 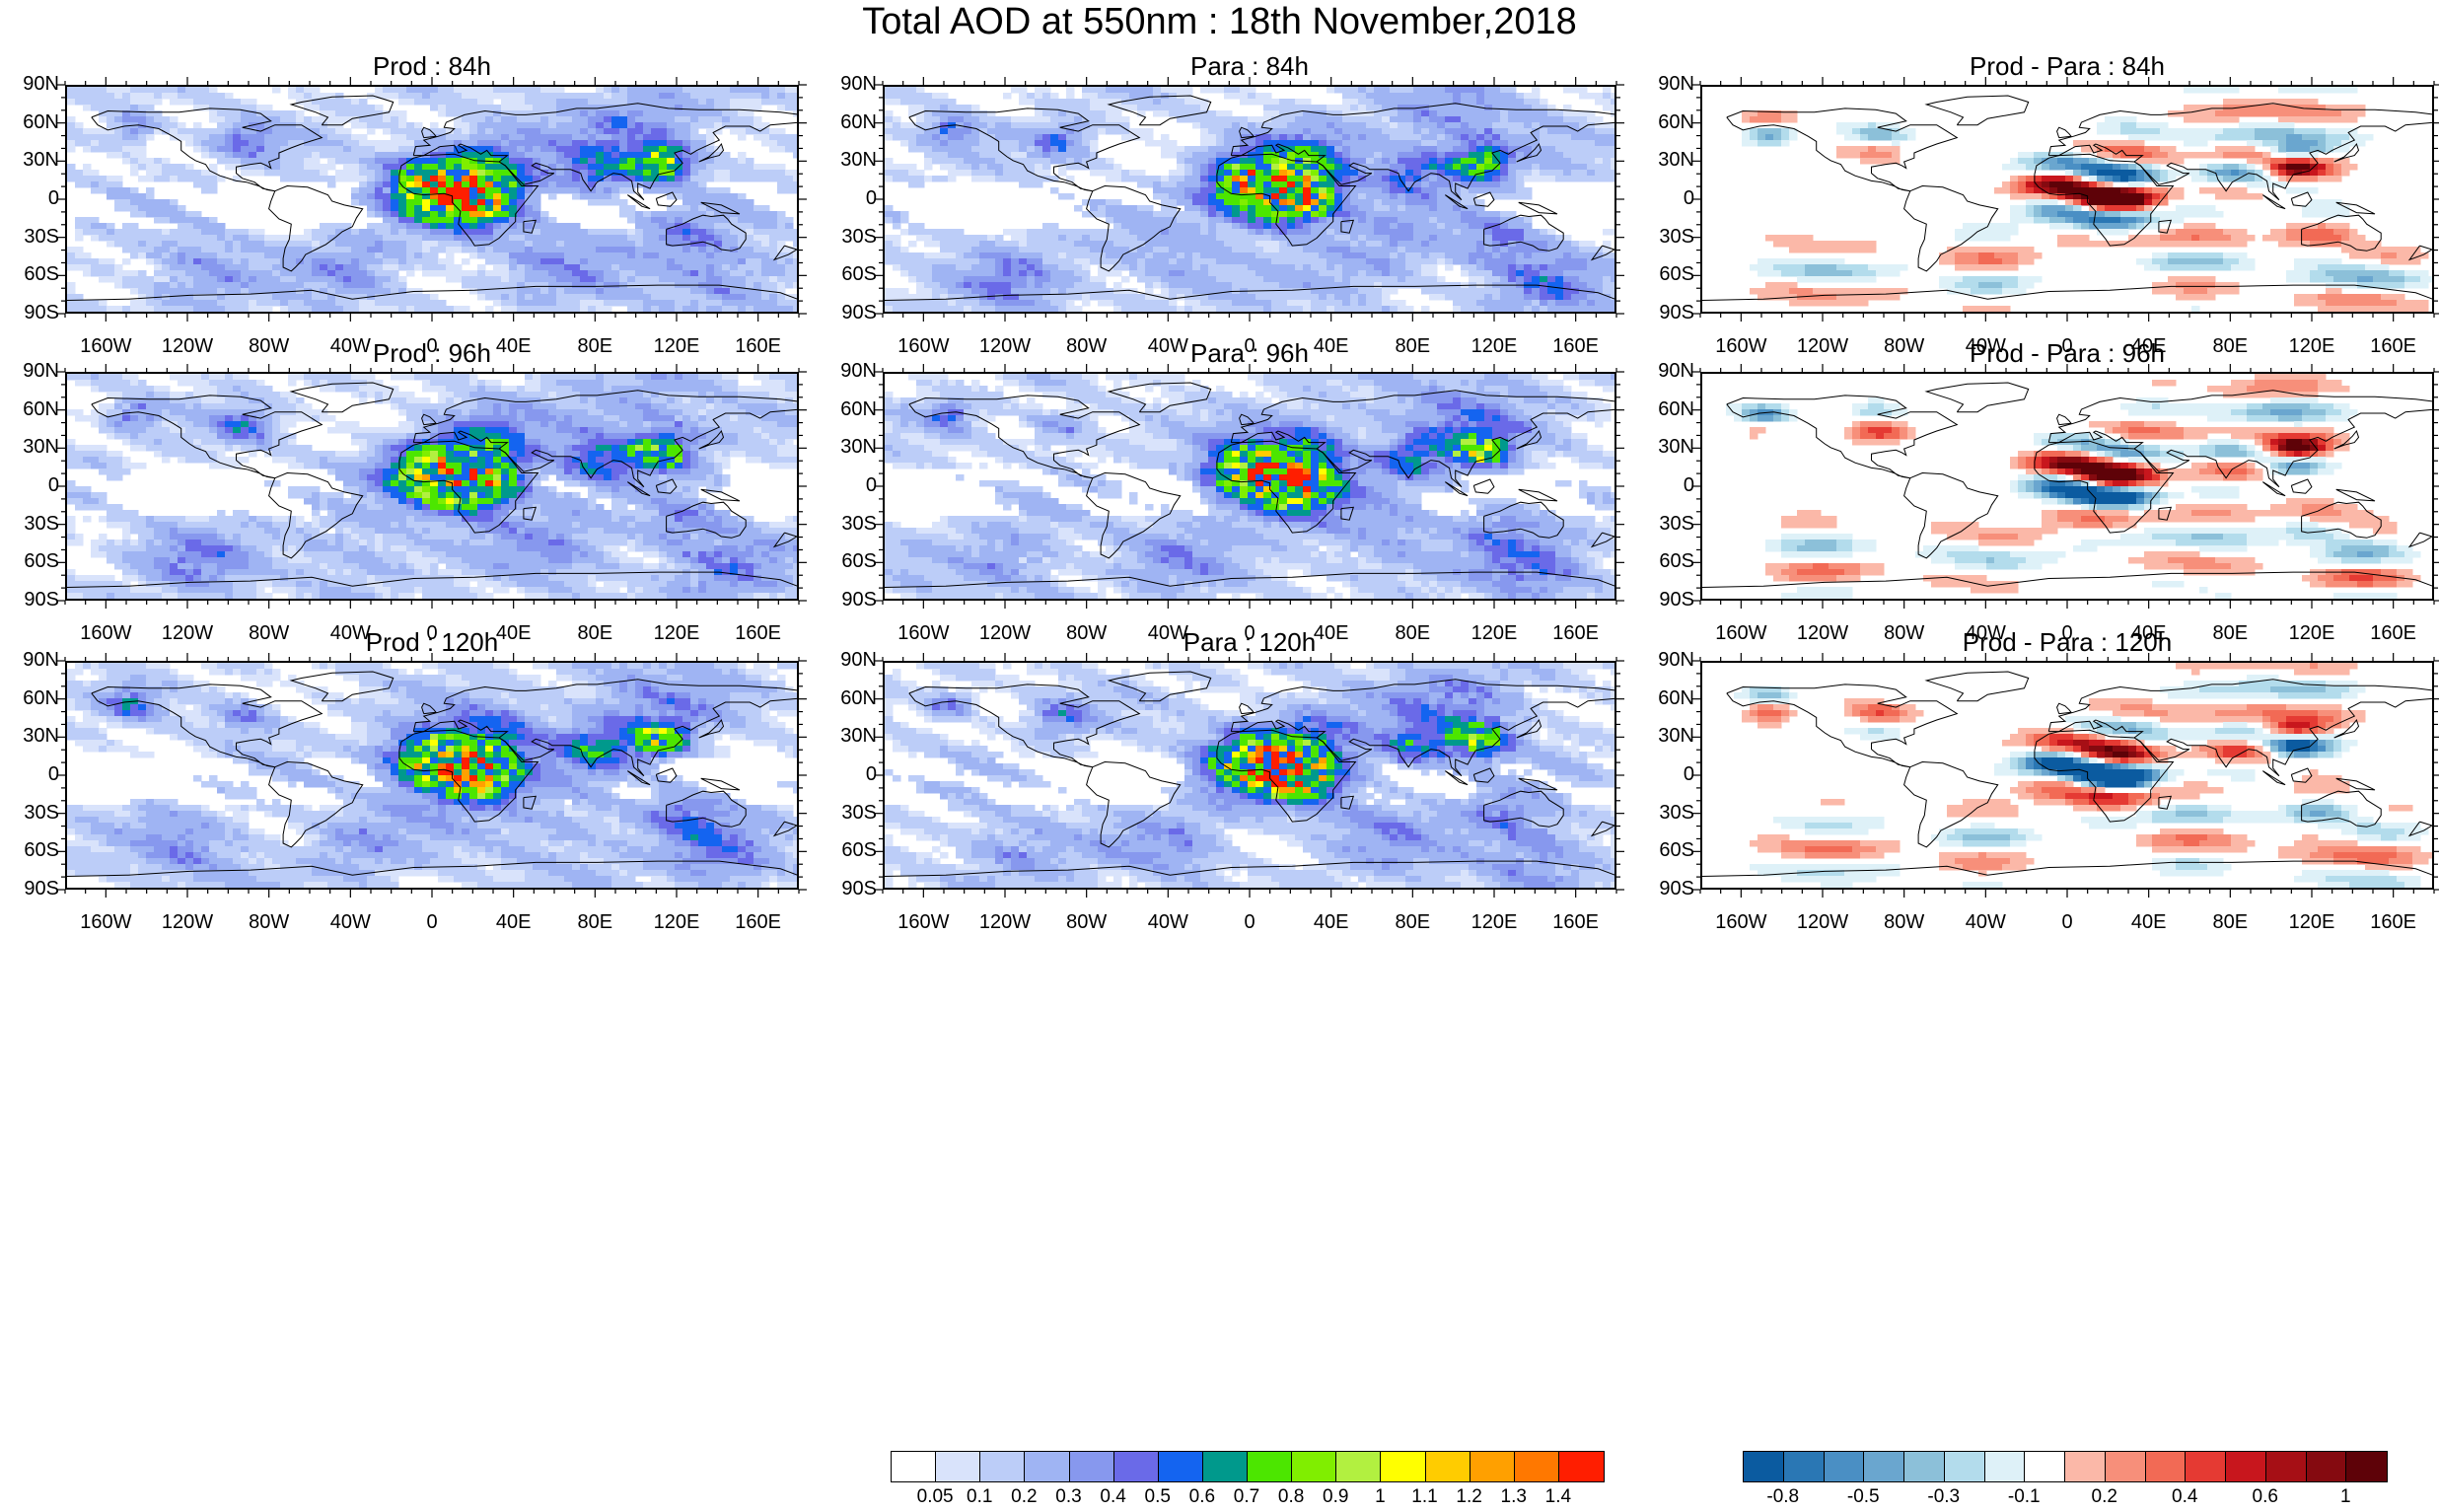 I want to click on colorbar-label: -0.5, so click(x=1863, y=1497).